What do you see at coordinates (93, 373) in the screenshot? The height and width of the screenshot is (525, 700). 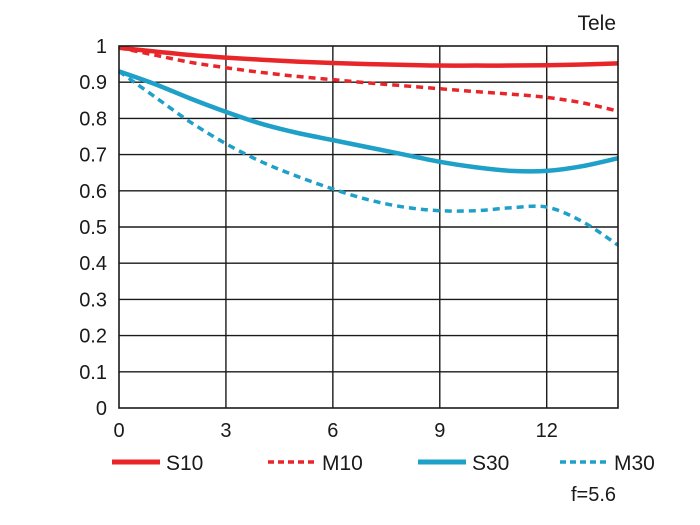 I see `y-tick-label: 0.1` at bounding box center [93, 373].